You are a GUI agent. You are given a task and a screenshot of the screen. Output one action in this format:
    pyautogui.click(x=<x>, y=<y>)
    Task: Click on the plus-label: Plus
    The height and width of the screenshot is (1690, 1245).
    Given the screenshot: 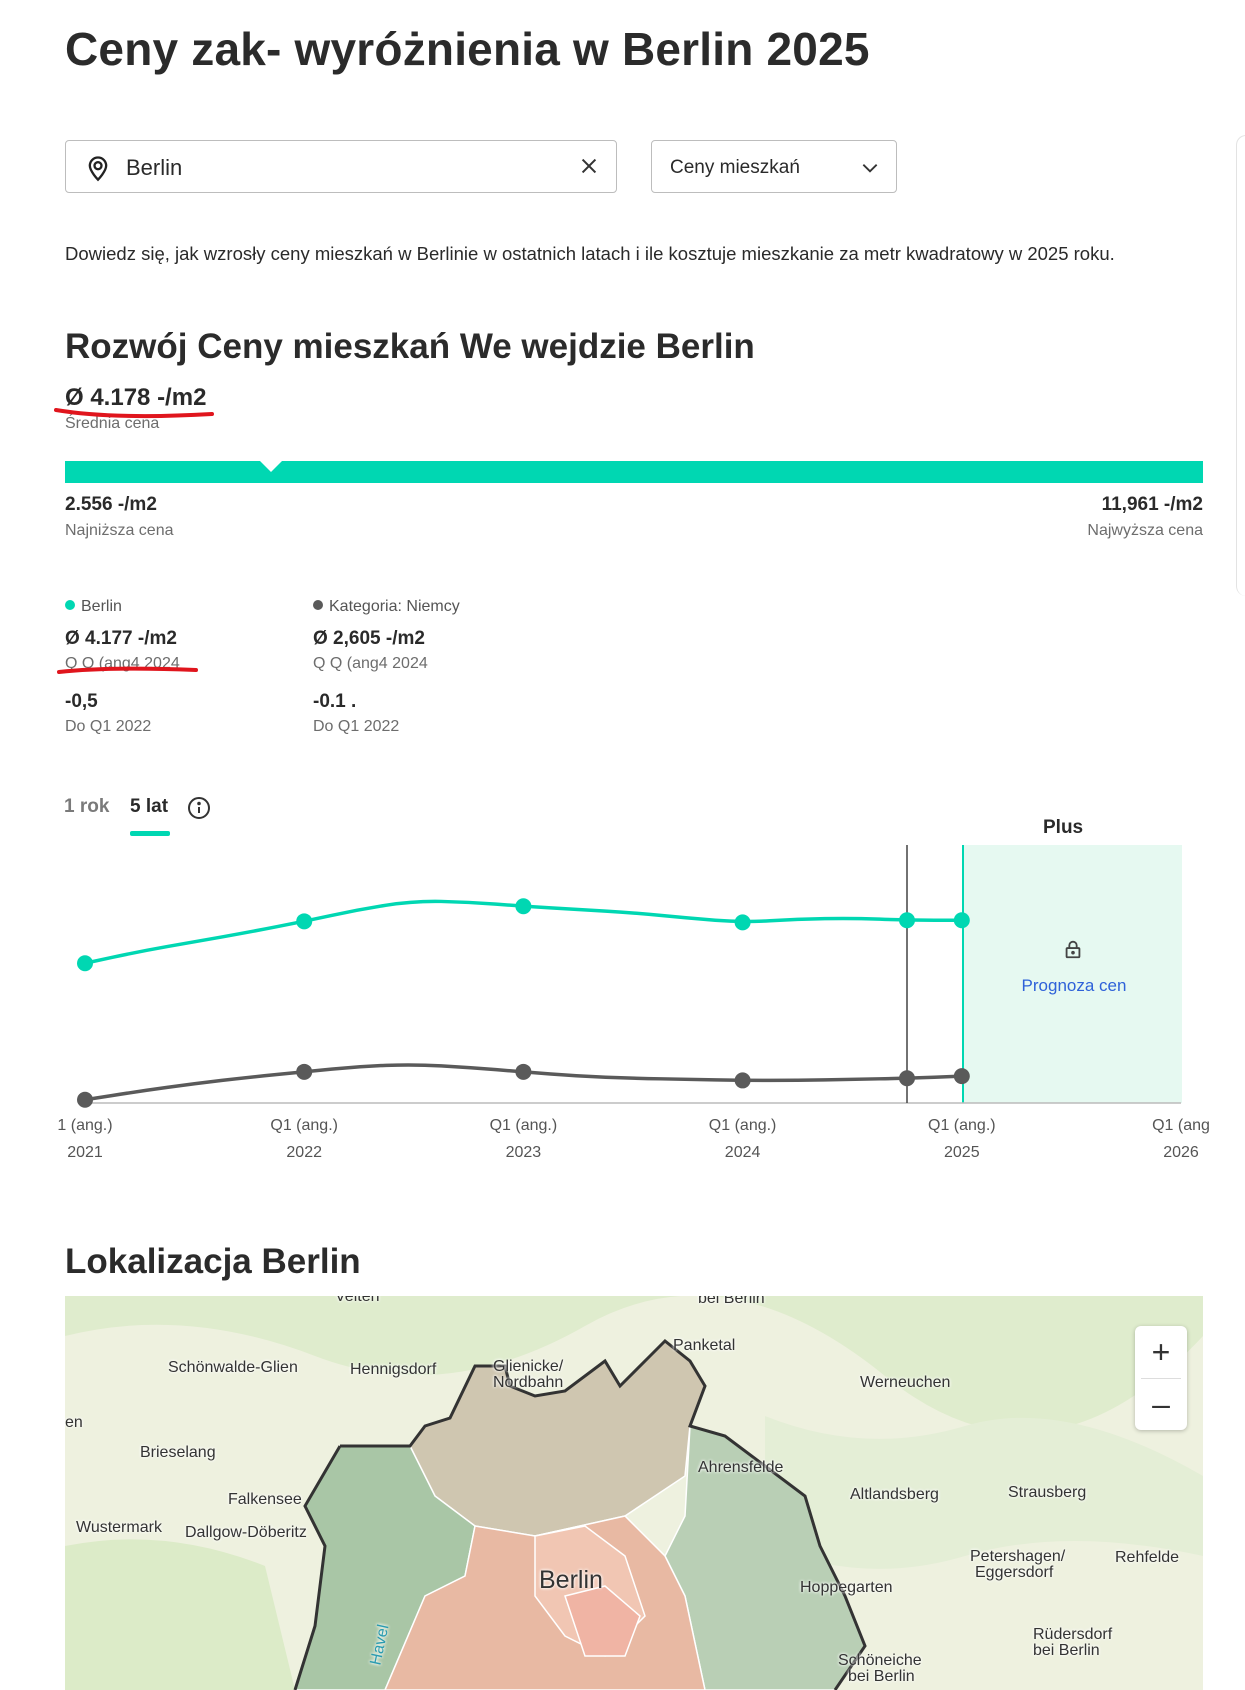 What is the action you would take?
    pyautogui.click(x=1063, y=827)
    